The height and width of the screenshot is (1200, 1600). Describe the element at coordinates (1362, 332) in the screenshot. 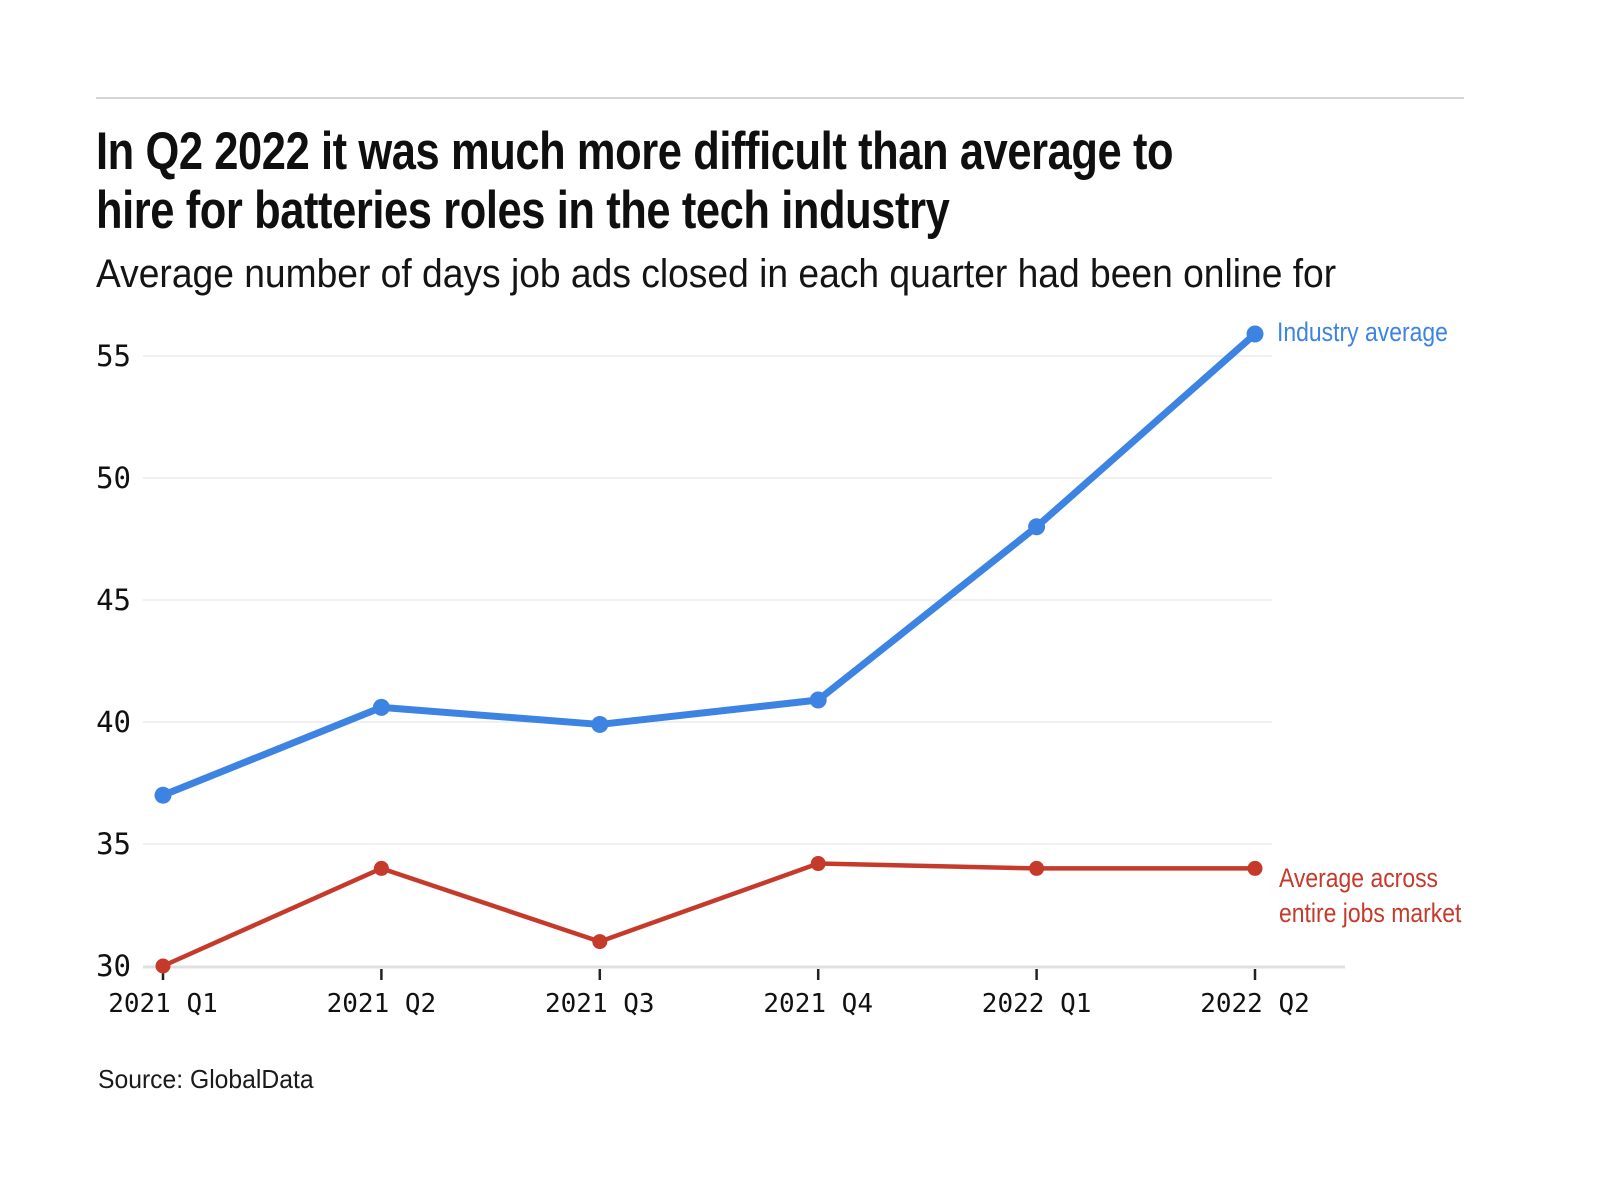

I see `legend-industry-average: Industry average` at that location.